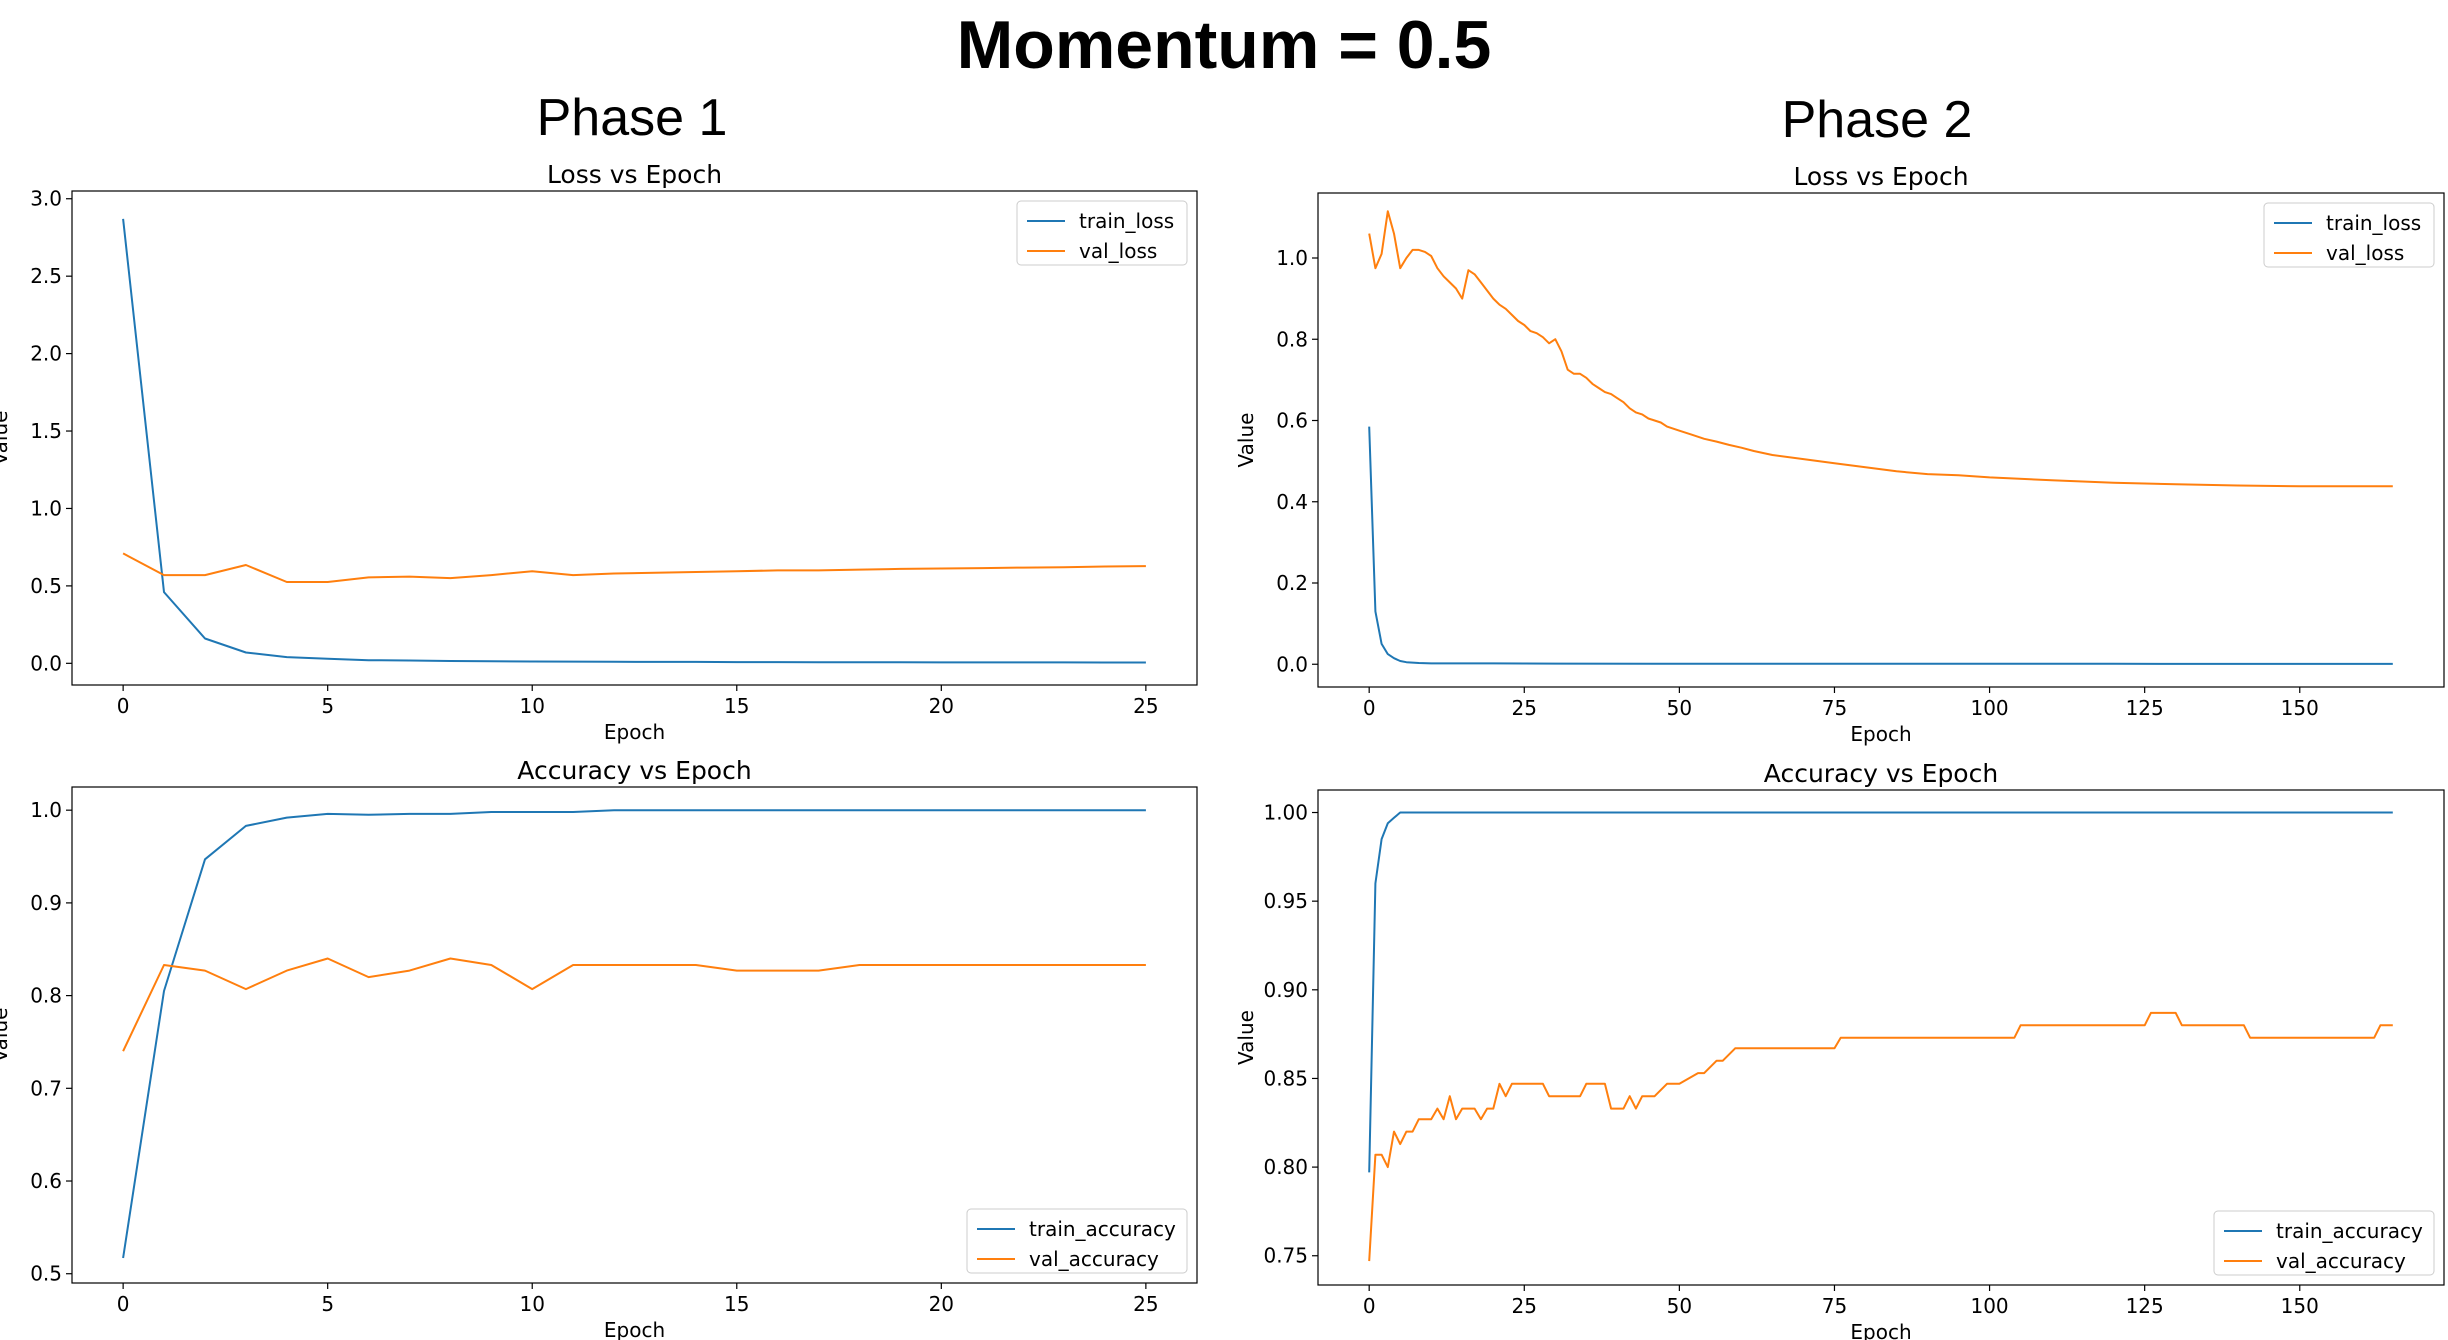 The height and width of the screenshot is (1340, 2448). What do you see at coordinates (1224, 45) in the screenshot?
I see `figure-title: Momentum = 0.5` at bounding box center [1224, 45].